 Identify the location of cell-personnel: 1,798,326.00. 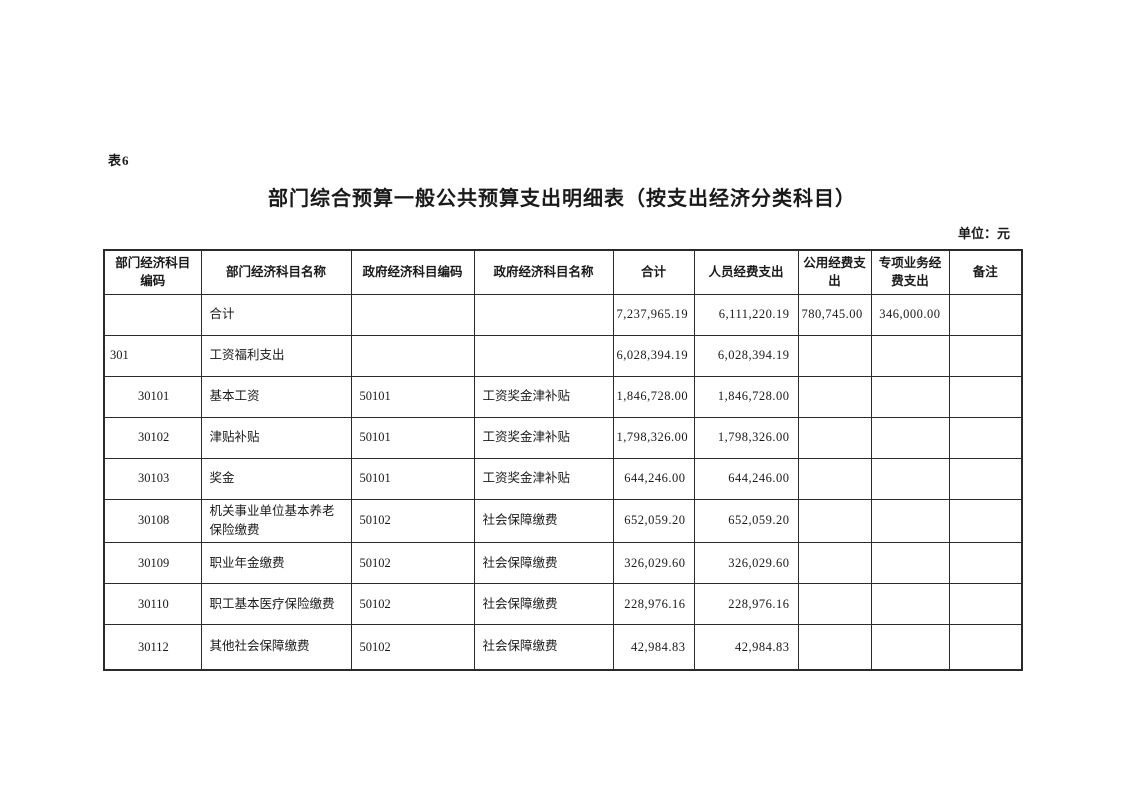
(746, 437).